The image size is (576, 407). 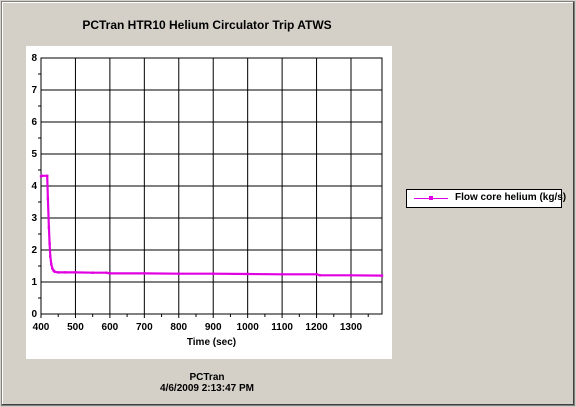 I want to click on footer-app-name: PCTran, so click(x=207, y=377).